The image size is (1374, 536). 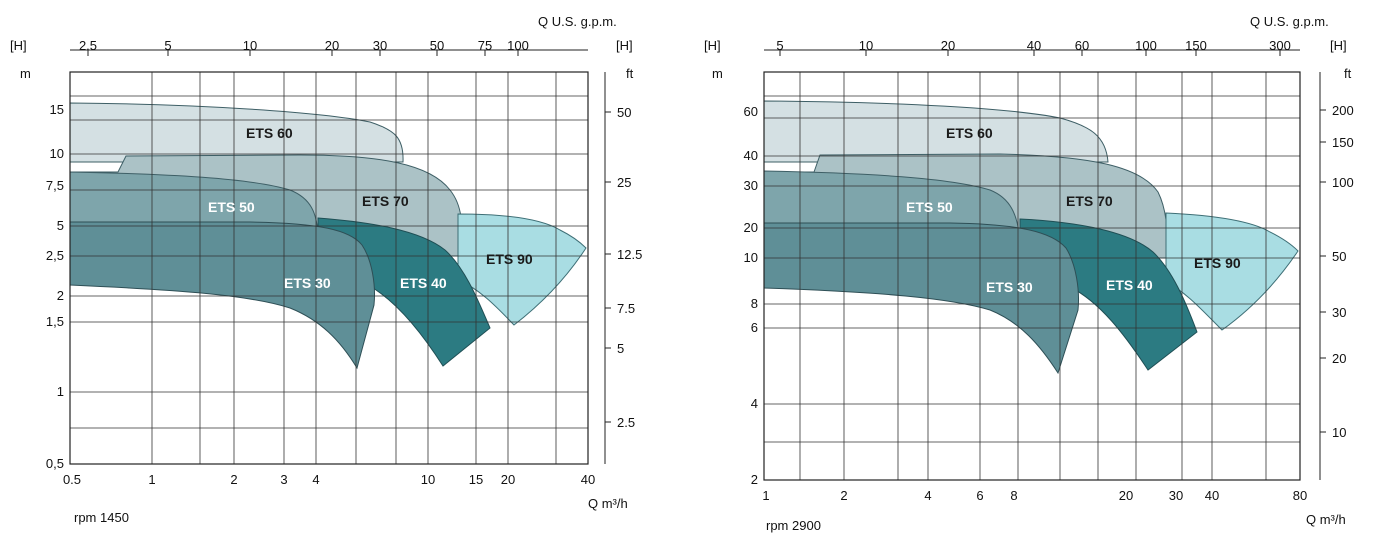 I want to click on speed-label: rpm 2900, so click(x=793, y=525).